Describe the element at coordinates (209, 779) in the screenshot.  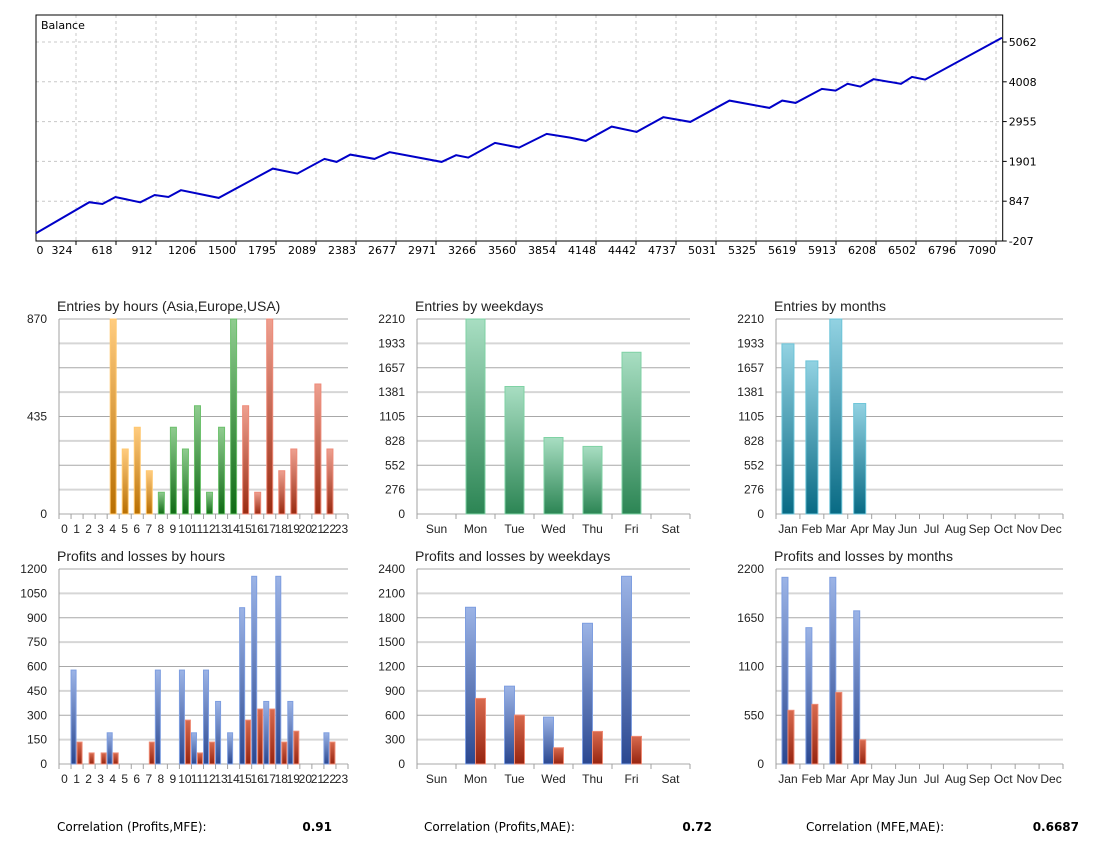
I see `x-tick-label: 12` at that location.